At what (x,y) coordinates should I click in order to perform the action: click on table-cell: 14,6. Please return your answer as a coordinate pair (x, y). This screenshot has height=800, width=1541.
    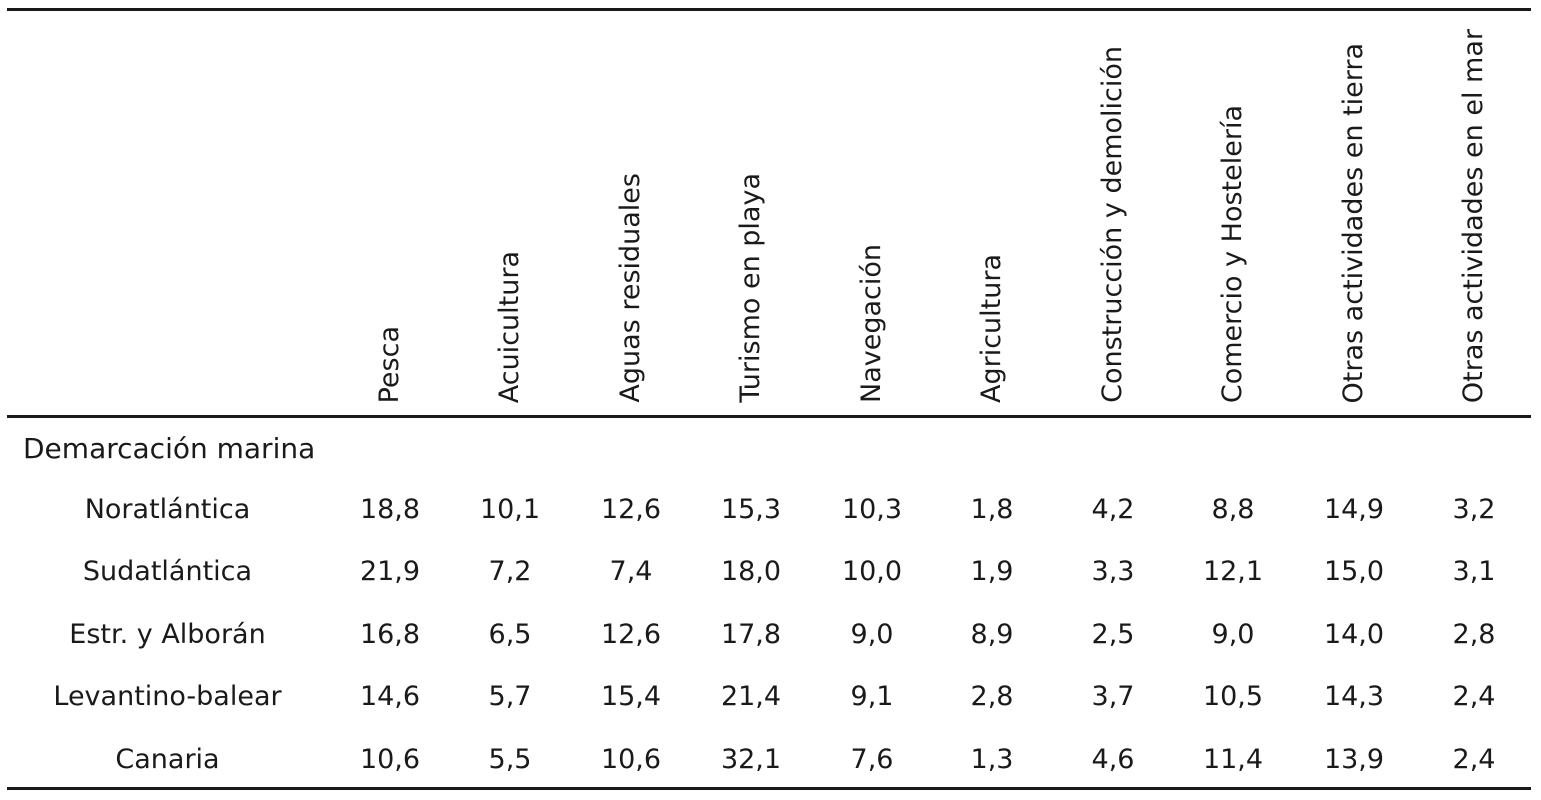
    Looking at the image, I should click on (390, 696).